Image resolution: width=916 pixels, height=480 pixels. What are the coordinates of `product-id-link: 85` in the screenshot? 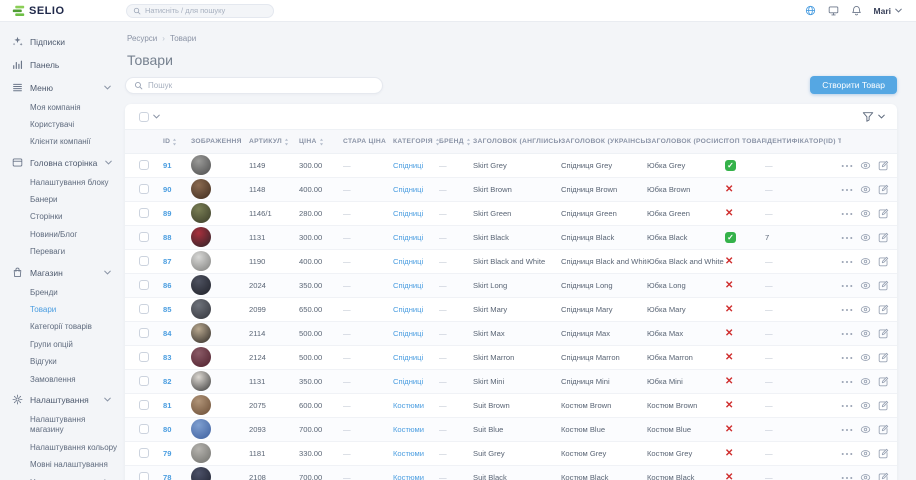 It's located at (167, 309).